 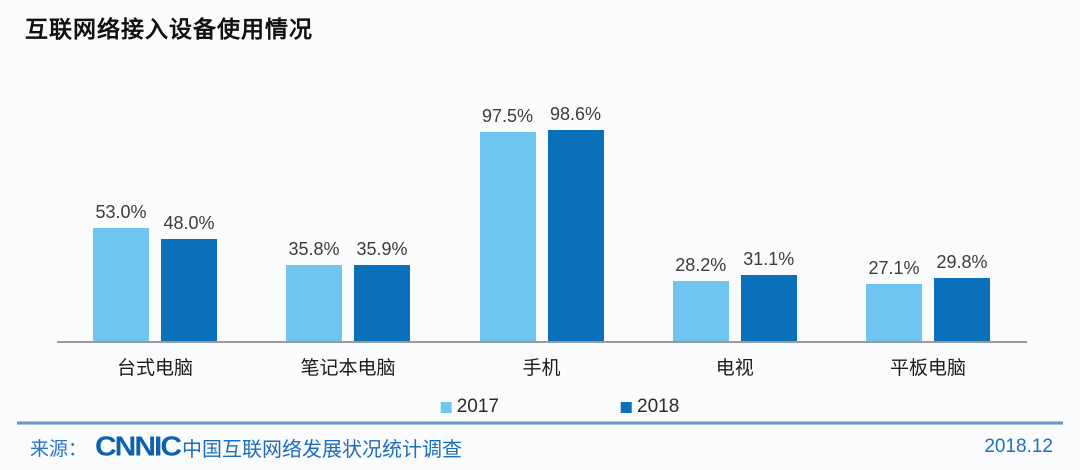 What do you see at coordinates (382, 249) in the screenshot?
I see `value-label-2018-笔记本电脑: 35.9%` at bounding box center [382, 249].